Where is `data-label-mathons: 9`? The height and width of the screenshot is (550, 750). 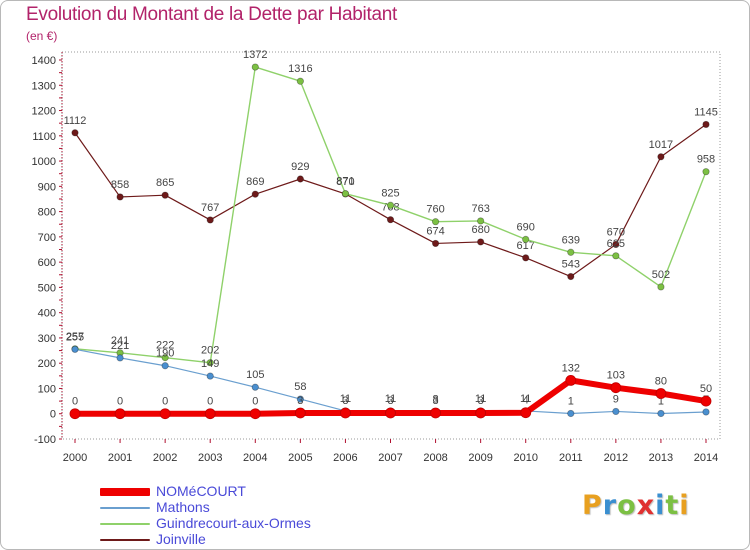
data-label-mathons: 9 is located at coordinates (616, 399).